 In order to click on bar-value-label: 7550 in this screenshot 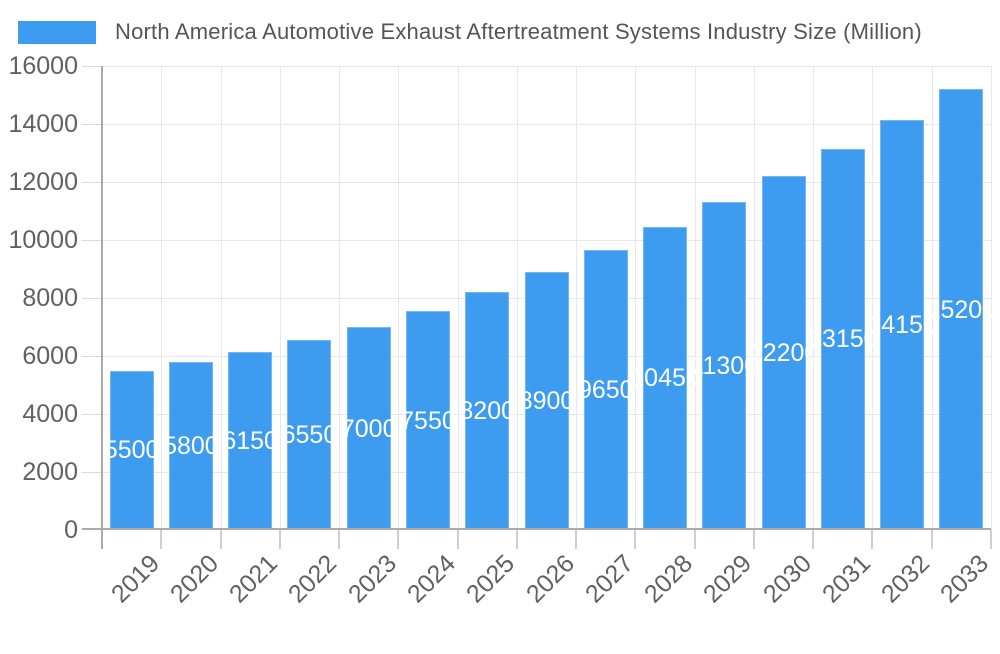, I will do `click(428, 420)`.